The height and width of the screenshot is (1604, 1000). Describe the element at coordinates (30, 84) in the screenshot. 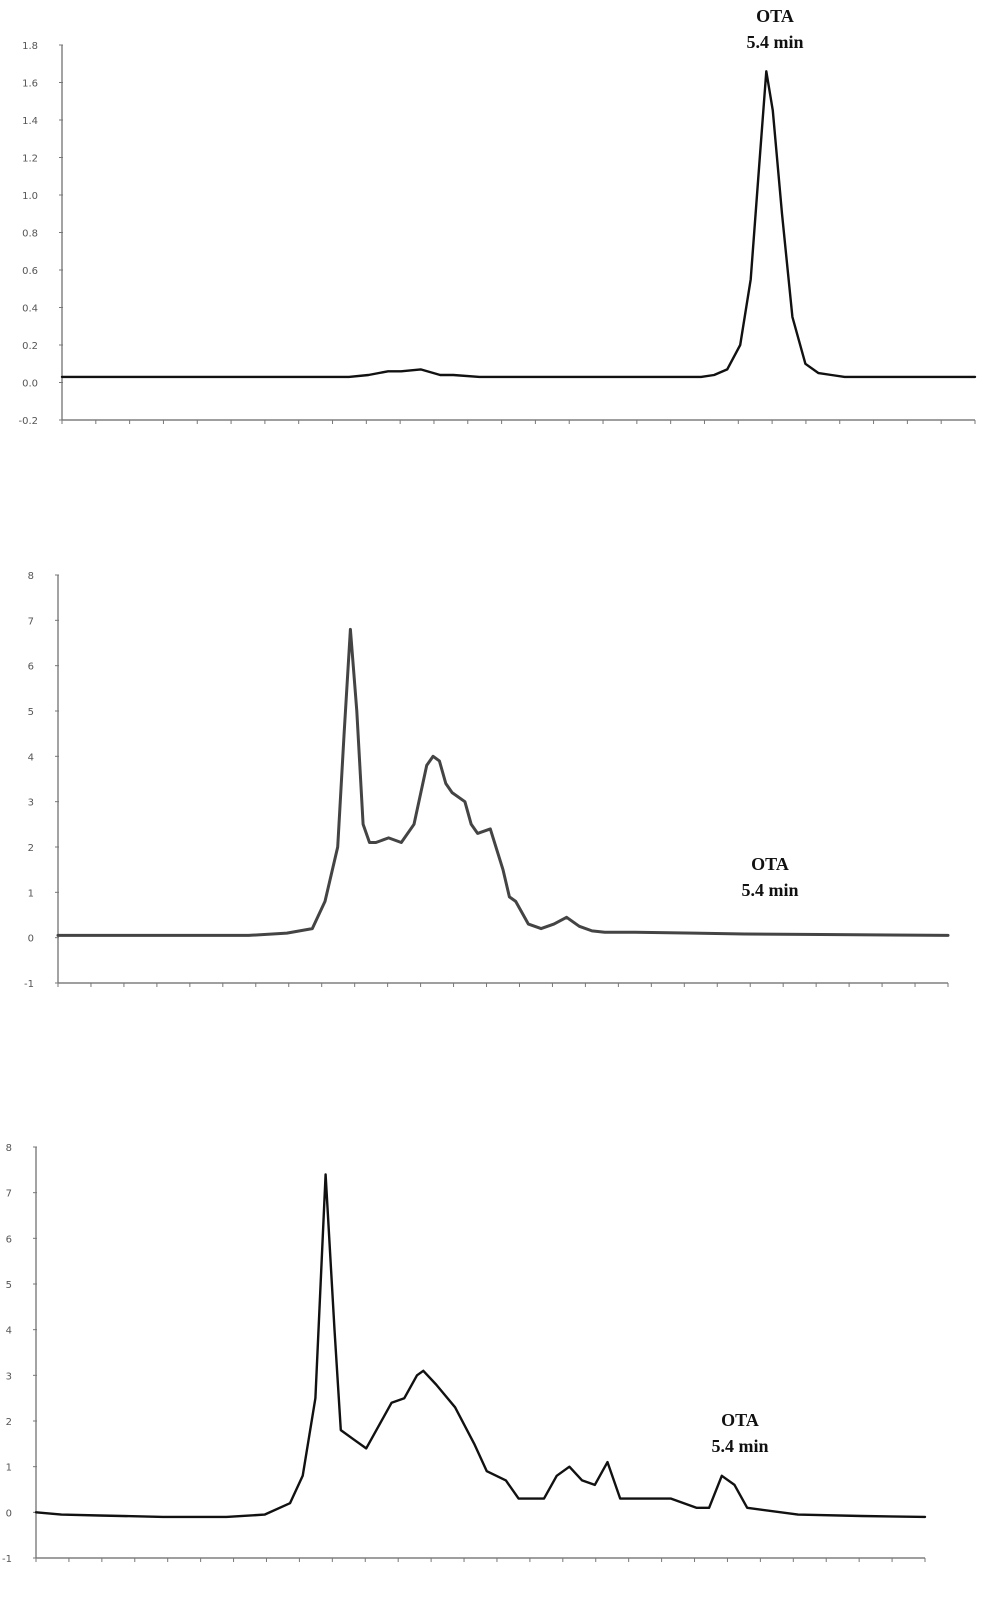

I see `y-tick-label: 1.6` at that location.